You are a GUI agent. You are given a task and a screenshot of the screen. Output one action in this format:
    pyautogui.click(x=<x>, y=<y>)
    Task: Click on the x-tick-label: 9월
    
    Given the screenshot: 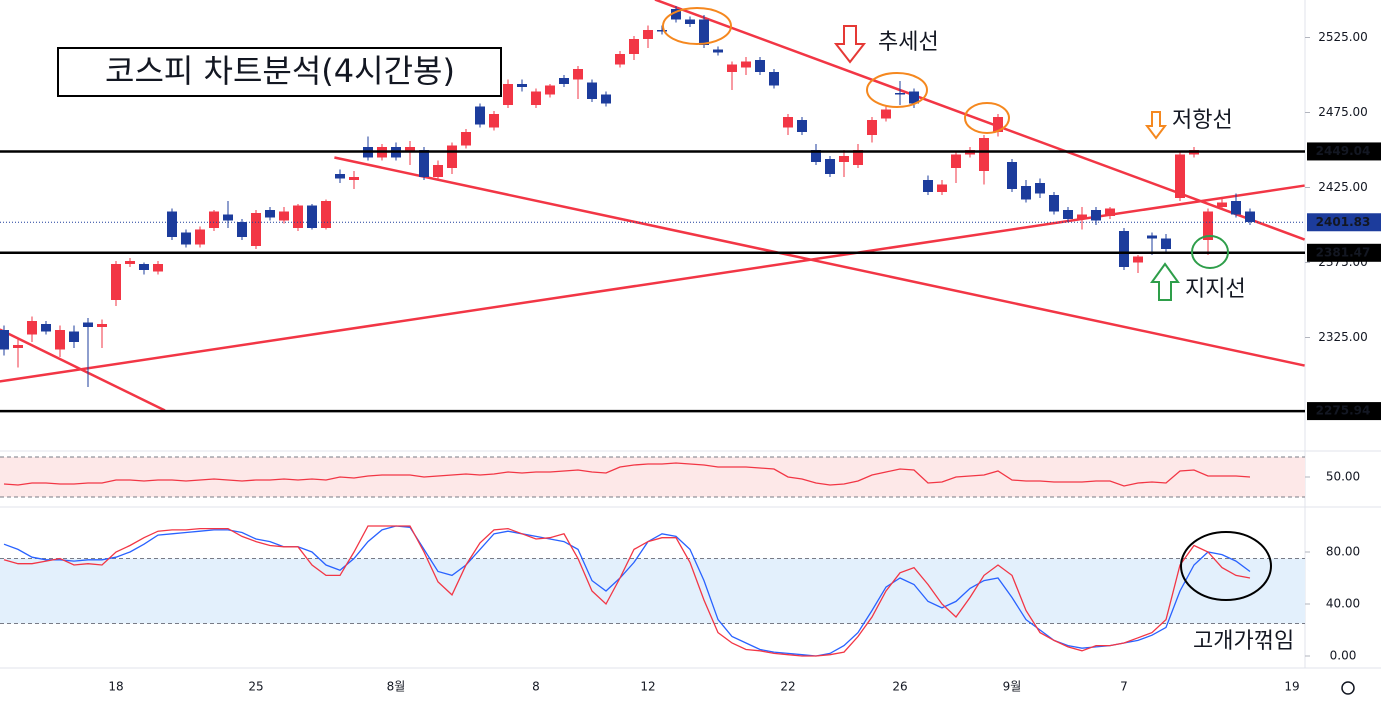 What is the action you would take?
    pyautogui.click(x=1012, y=687)
    